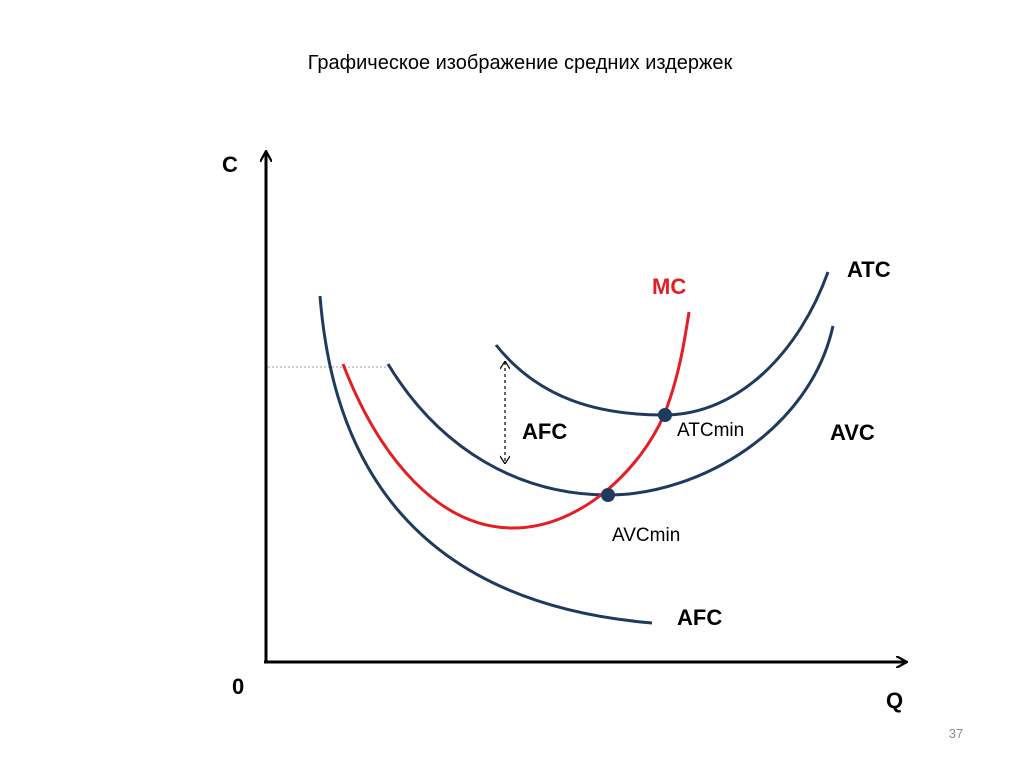 The height and width of the screenshot is (767, 1024). What do you see at coordinates (608, 495) in the screenshot?
I see `avc-min-point` at bounding box center [608, 495].